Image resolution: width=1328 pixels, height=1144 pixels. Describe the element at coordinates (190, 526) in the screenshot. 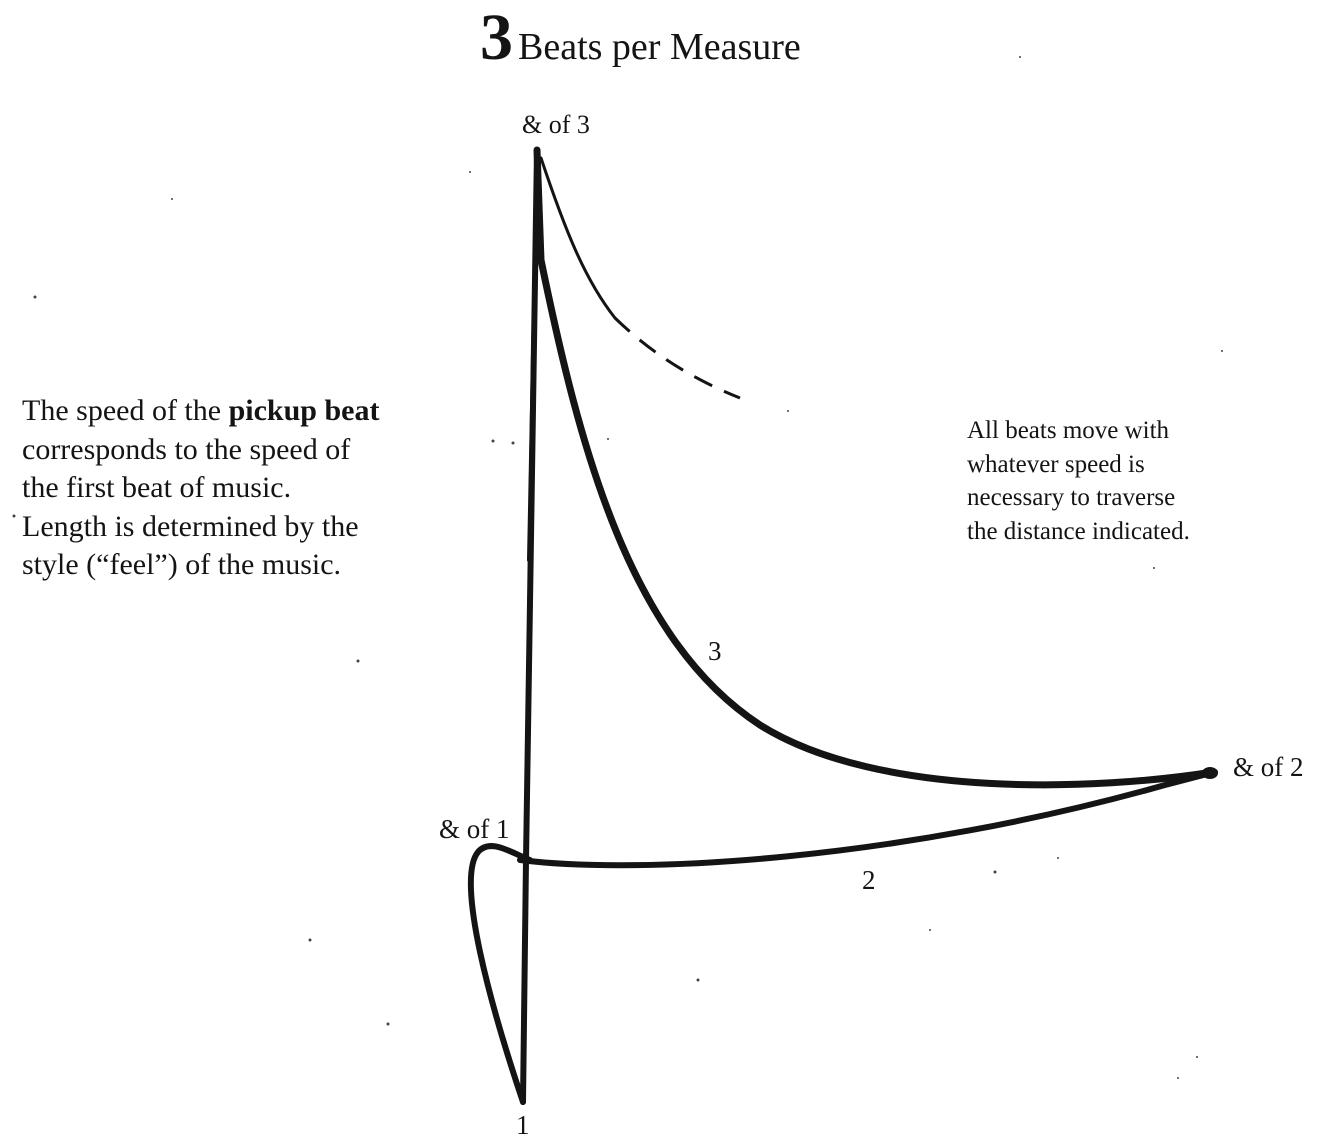

I see `note-line: Length is determined by the` at that location.